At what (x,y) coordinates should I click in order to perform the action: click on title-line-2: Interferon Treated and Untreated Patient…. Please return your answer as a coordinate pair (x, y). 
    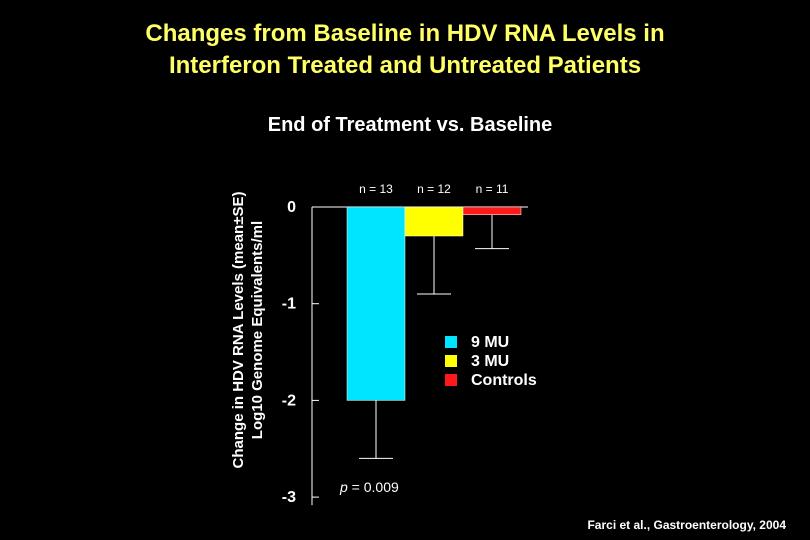
    Looking at the image, I should click on (405, 65).